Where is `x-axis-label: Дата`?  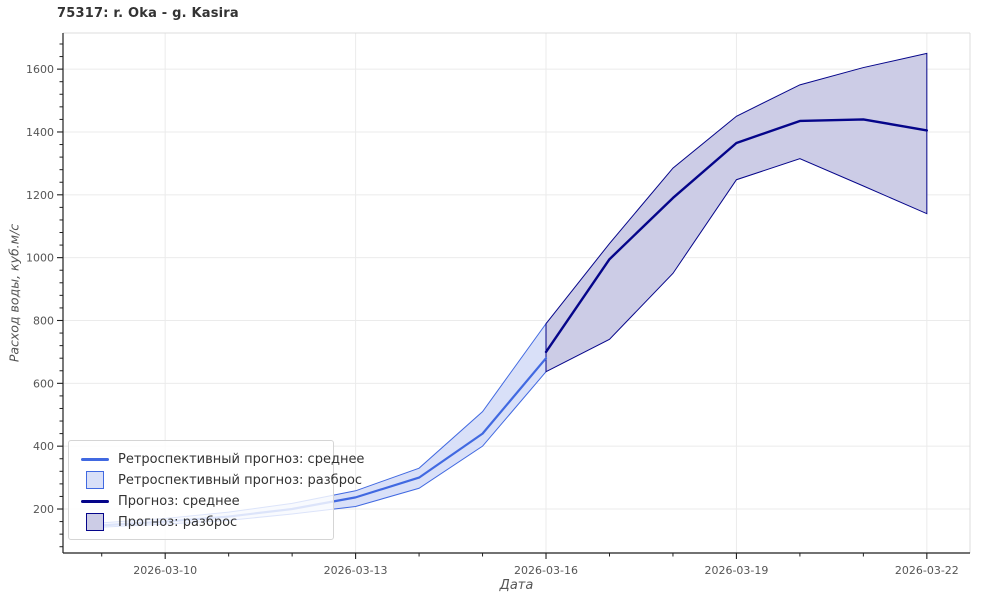 x-axis-label: Дата is located at coordinates (516, 585).